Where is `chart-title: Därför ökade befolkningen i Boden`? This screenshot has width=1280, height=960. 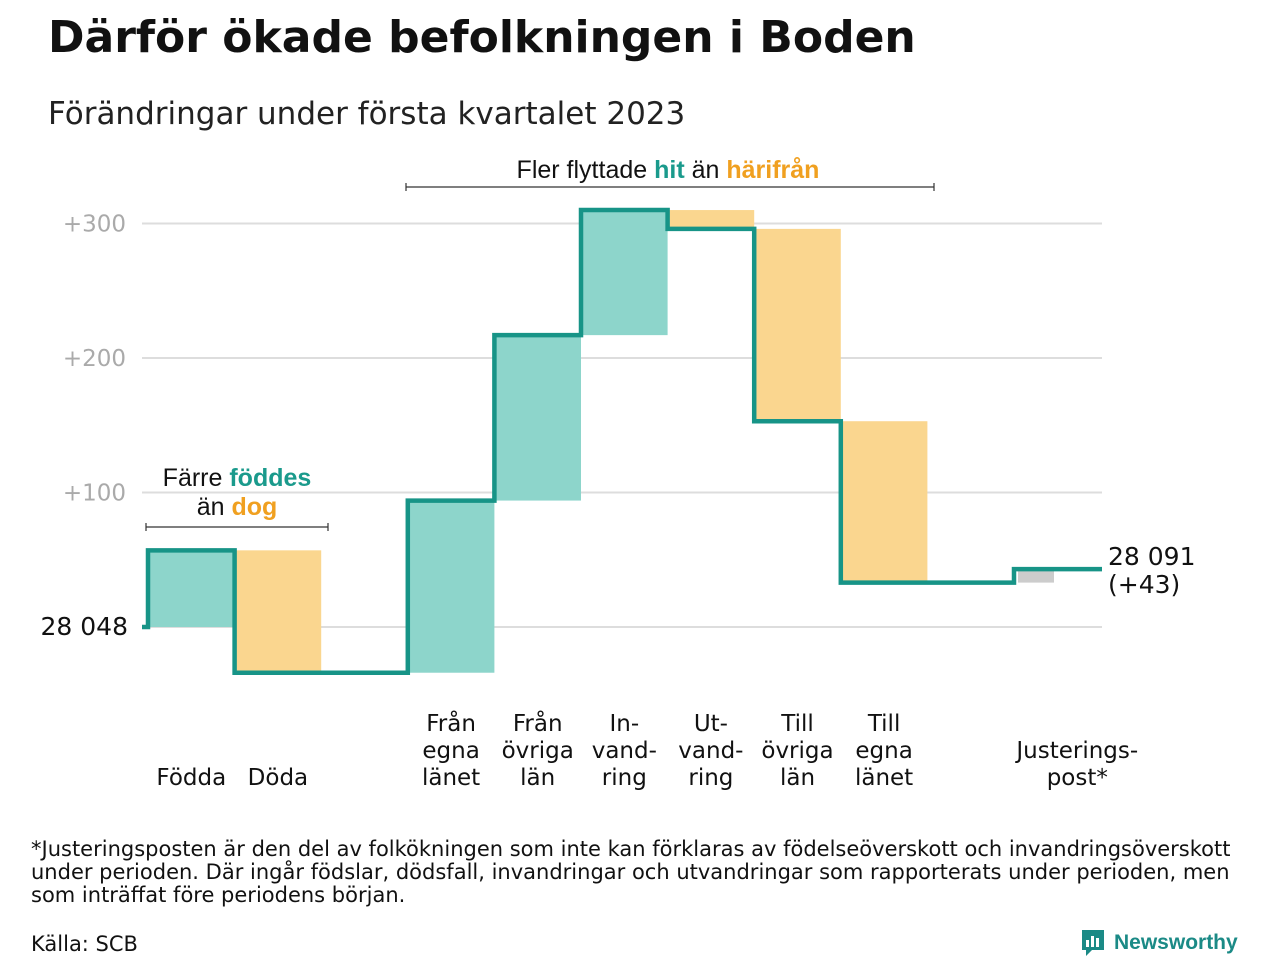
chart-title: Därför ökade befolkningen i Boden is located at coordinates (482, 37).